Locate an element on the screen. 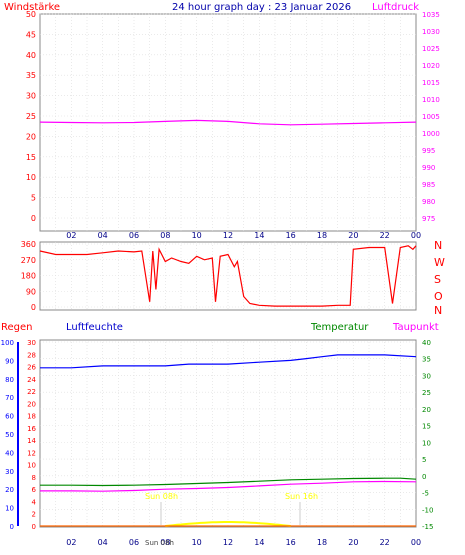  direction-tick-label: 0 is located at coordinates (33, 307).